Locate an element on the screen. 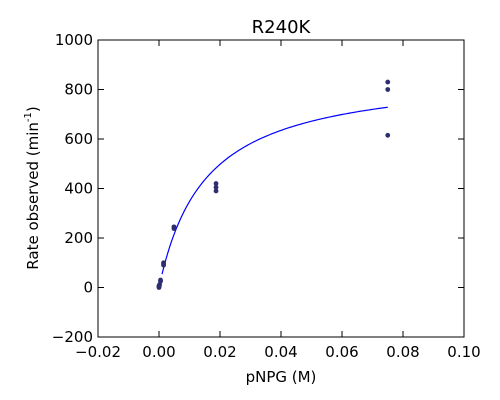 This screenshot has width=500, height=400. x-tick-label: 0.04 is located at coordinates (280, 352).